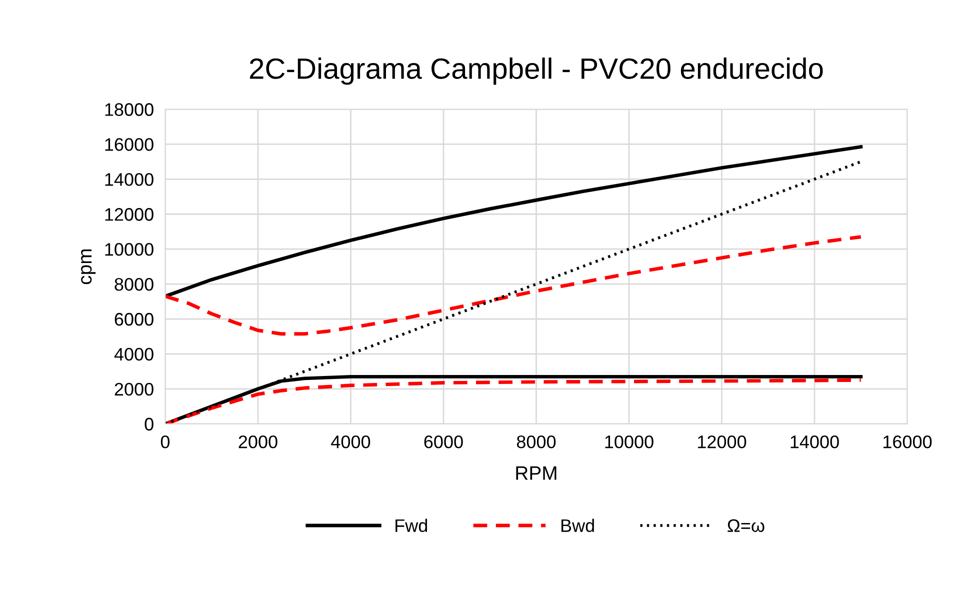  Describe the element at coordinates (129, 249) in the screenshot. I see `y-tick-label: 10000` at that location.